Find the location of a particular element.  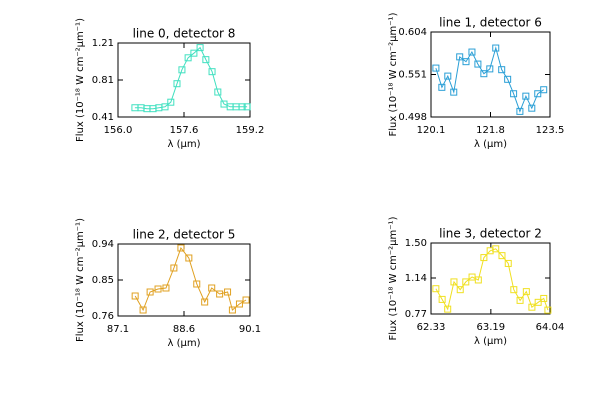

x-tick-label: 157.6 is located at coordinates (184, 130).